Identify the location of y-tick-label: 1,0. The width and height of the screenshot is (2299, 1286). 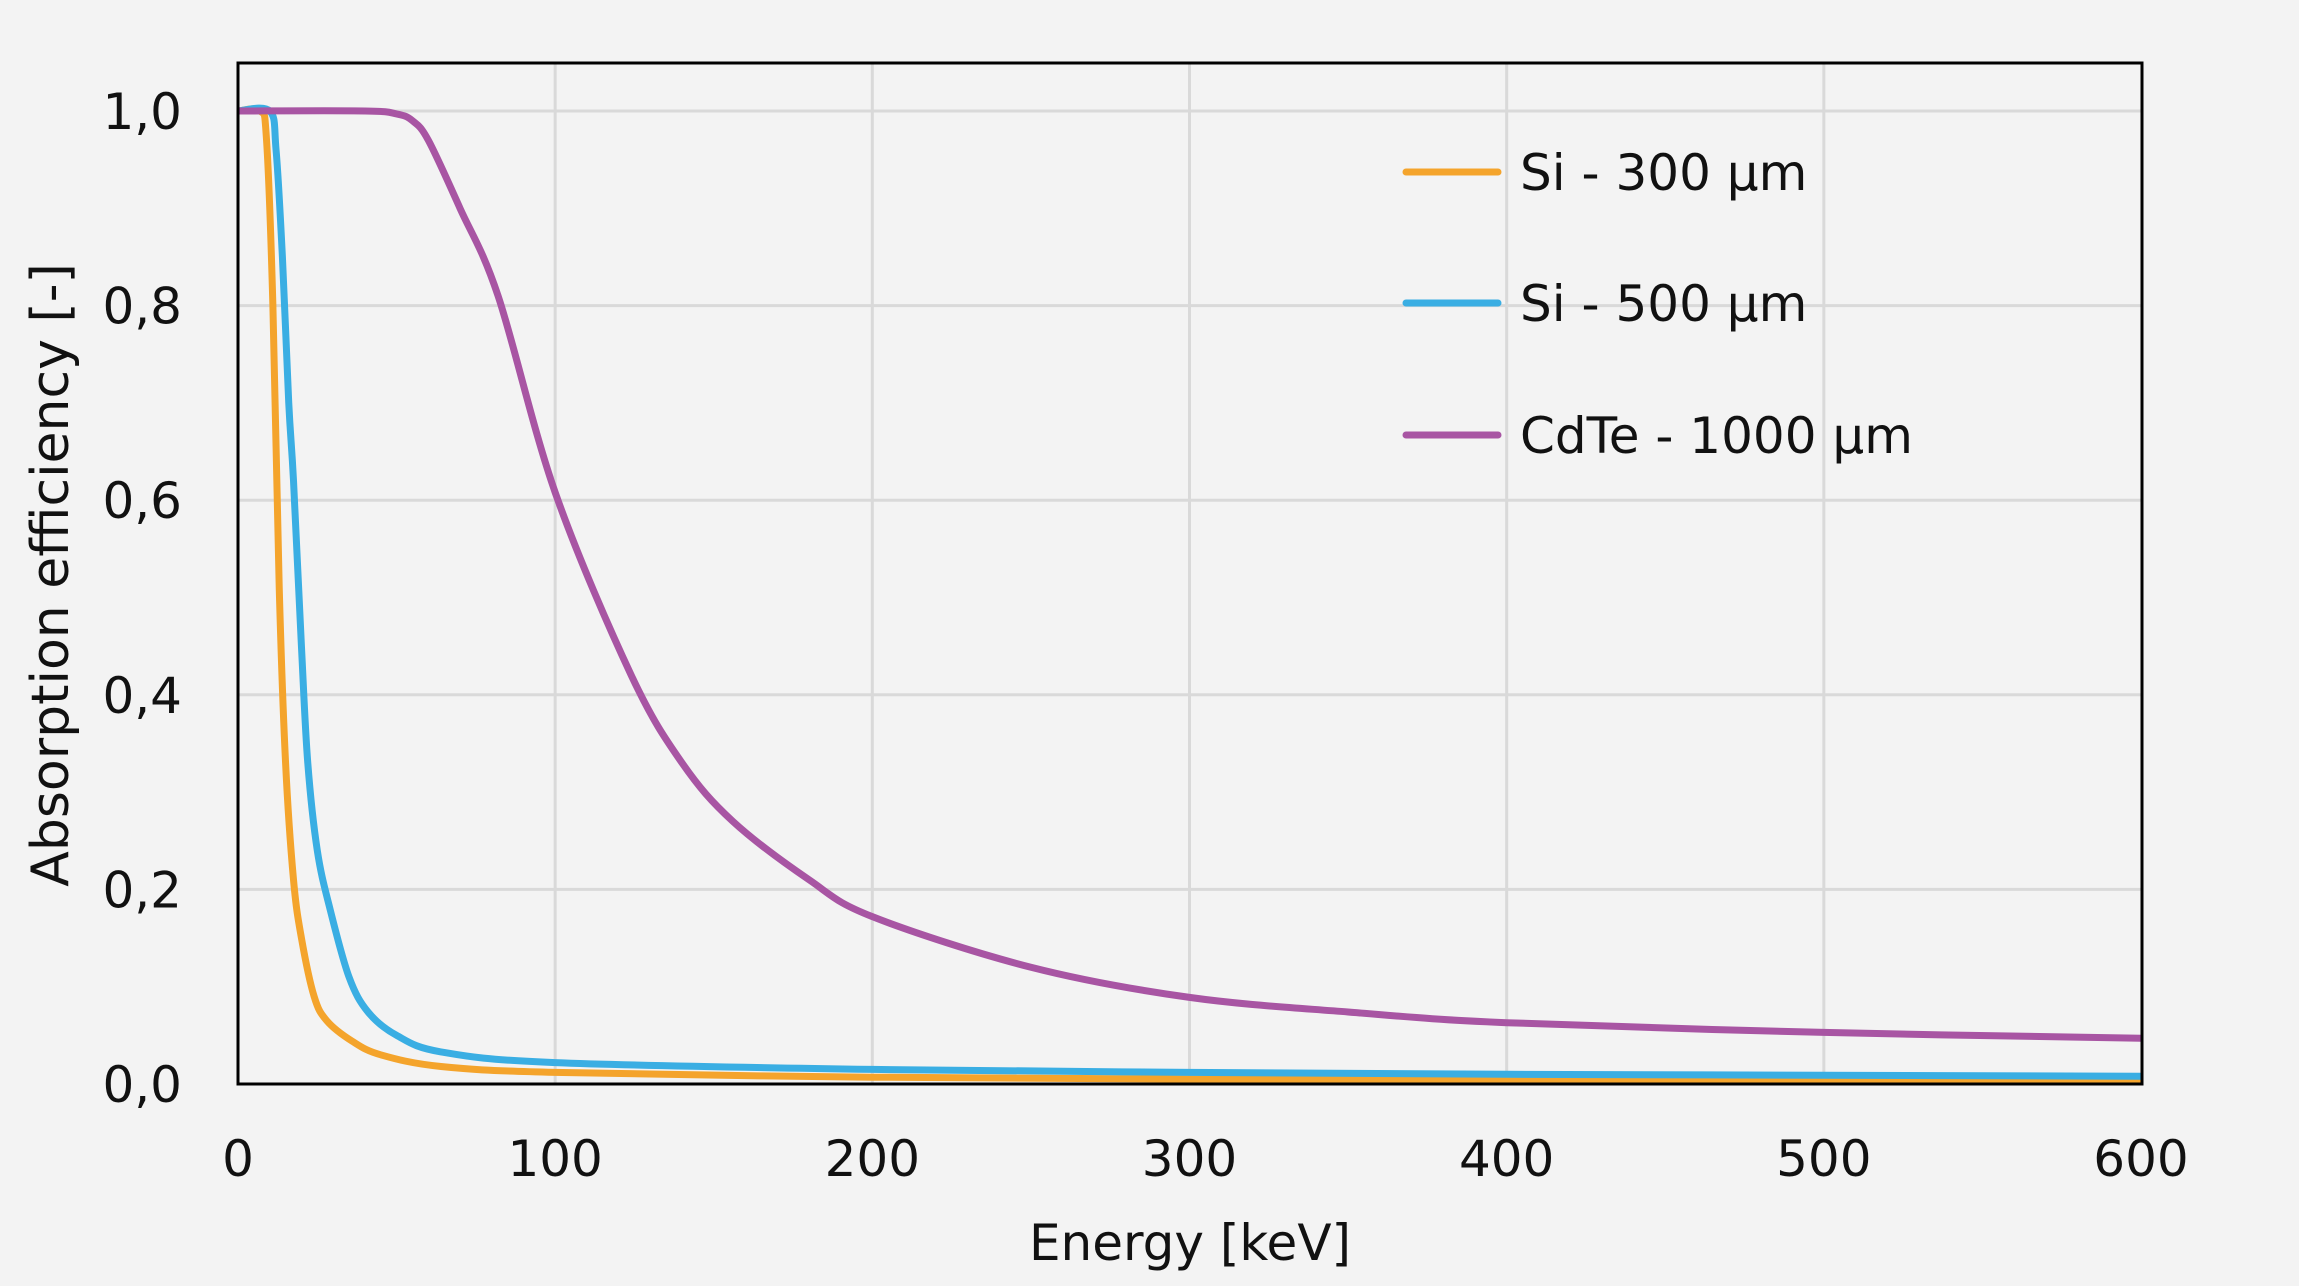
(142, 112).